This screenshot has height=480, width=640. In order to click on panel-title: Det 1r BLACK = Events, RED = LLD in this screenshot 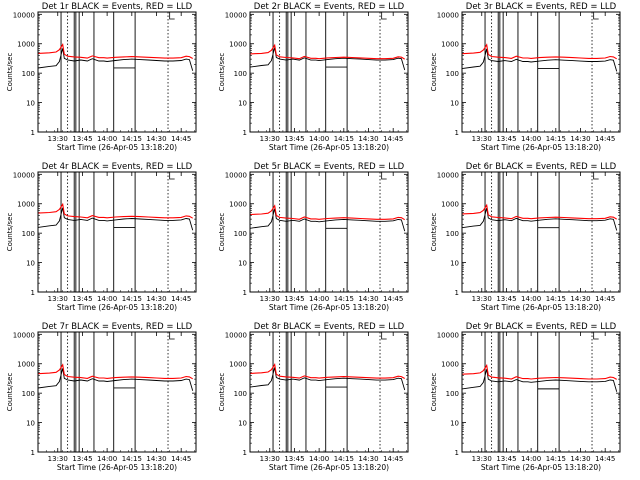, I will do `click(117, 7)`.